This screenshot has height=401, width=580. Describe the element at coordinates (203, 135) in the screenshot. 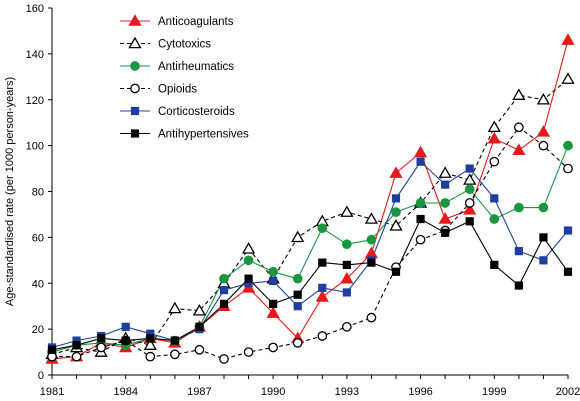

I see `legend-label-antihypertensives: Antihypertensives` at that location.